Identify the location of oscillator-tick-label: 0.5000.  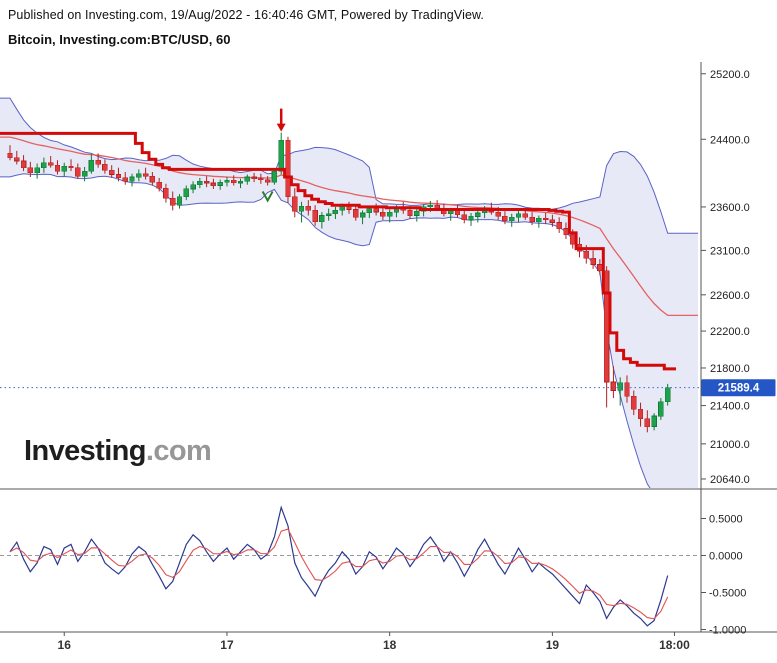
(726, 520).